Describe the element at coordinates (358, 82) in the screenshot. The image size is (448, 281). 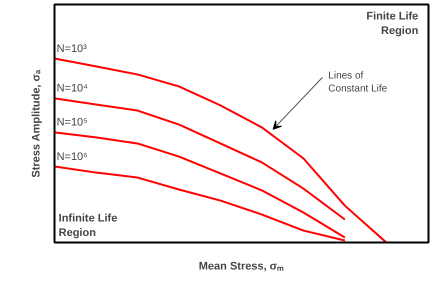
I see `annotation: Lines of Constant Life` at that location.